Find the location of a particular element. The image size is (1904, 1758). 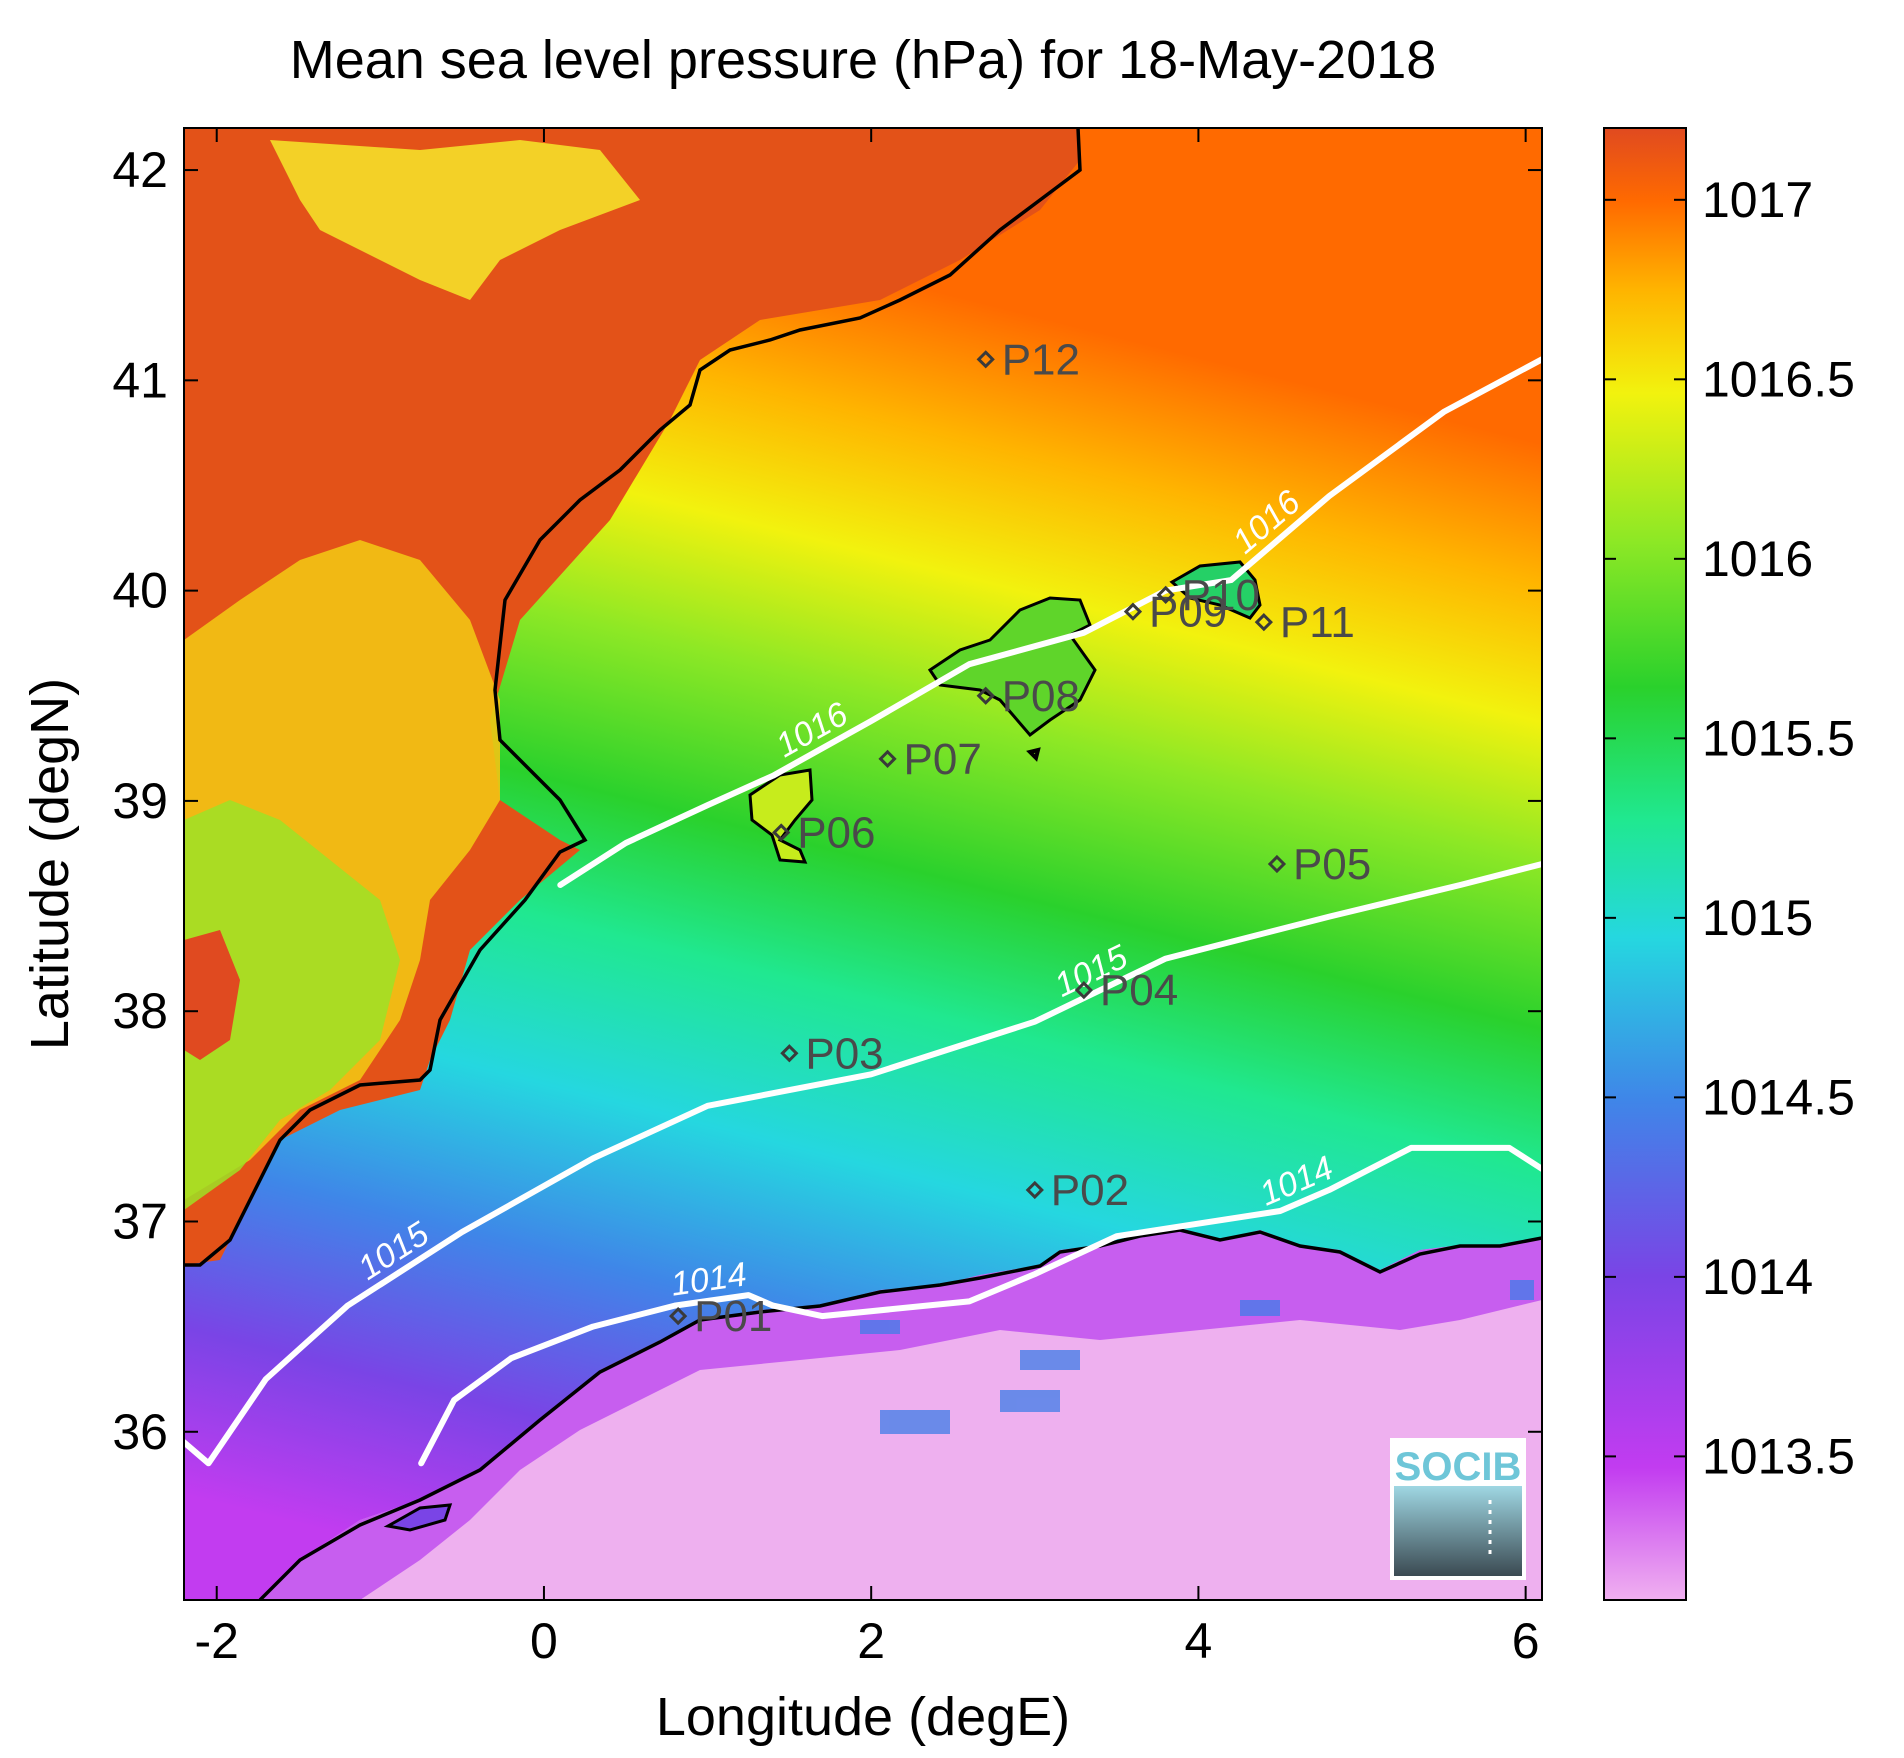

colorbar: 1013.5 1014 1014.5 1015 1015.5 1016 1016.5 1017 is located at coordinates (1729, 864).